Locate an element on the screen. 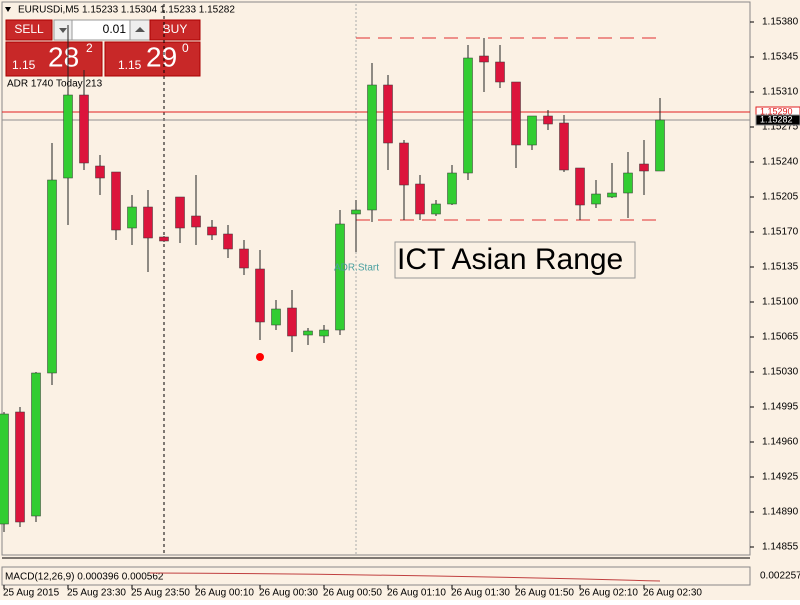  annotation-box is located at coordinates (515, 260).